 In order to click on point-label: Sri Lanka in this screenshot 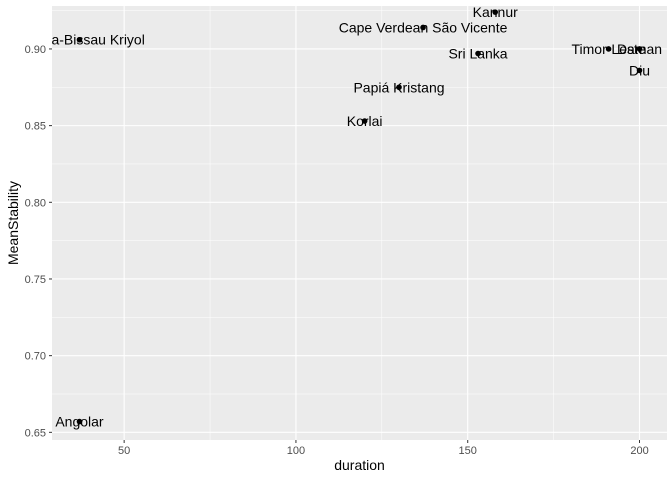, I will do `click(477, 54)`.